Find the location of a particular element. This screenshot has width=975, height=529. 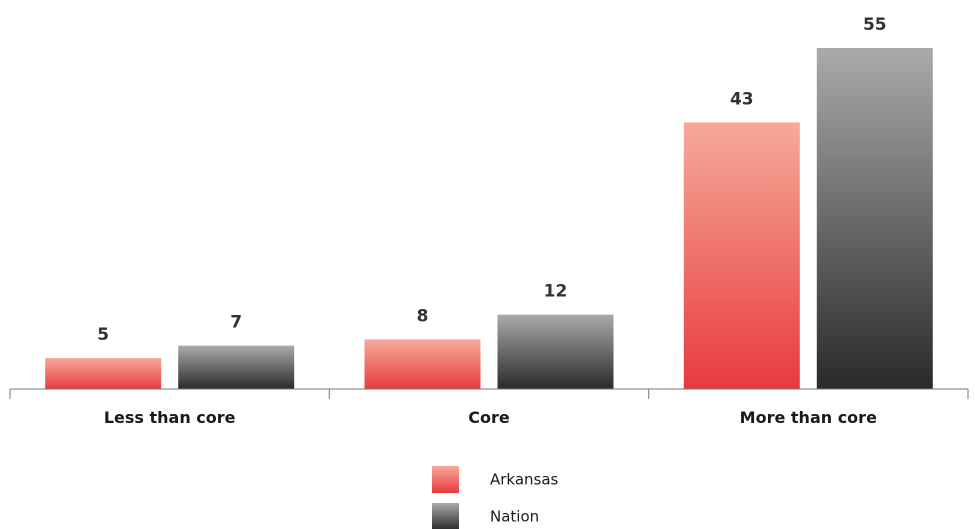

data-label-arkansas-less-than-core: 5 is located at coordinates (103, 335).